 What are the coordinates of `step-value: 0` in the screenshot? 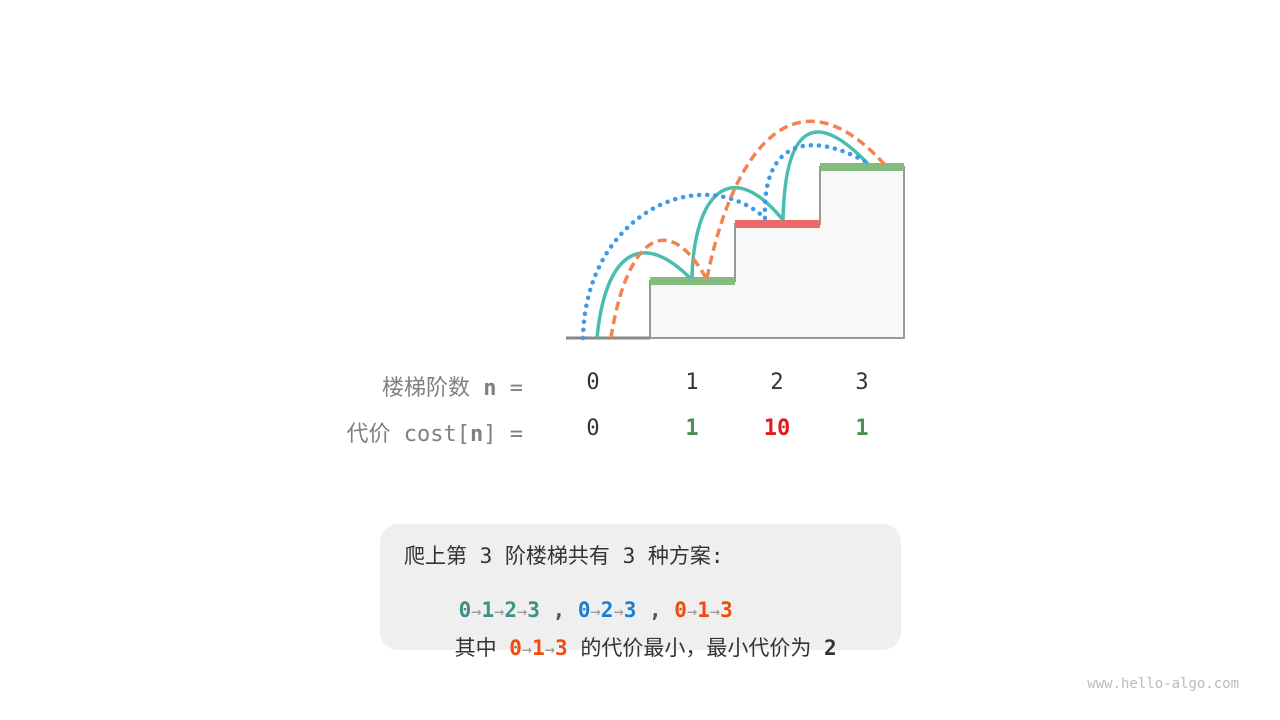 It's located at (593, 382).